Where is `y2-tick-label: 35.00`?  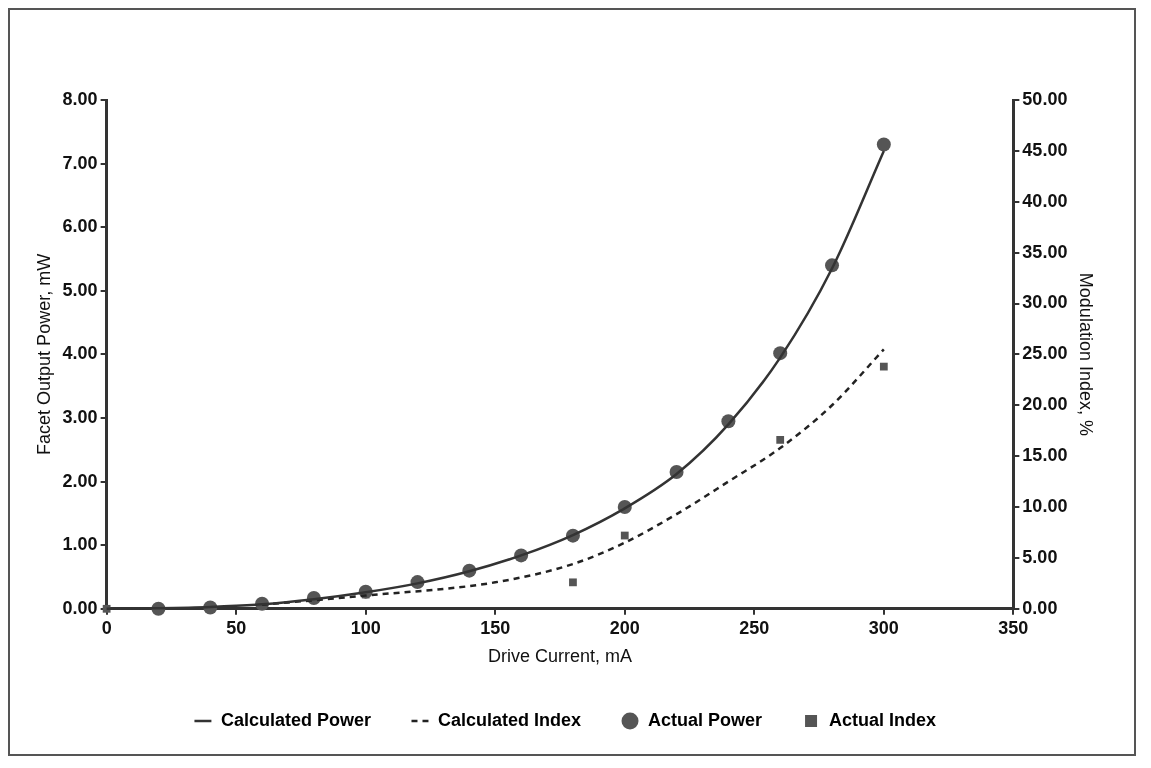 y2-tick-label: 35.00 is located at coordinates (1045, 251).